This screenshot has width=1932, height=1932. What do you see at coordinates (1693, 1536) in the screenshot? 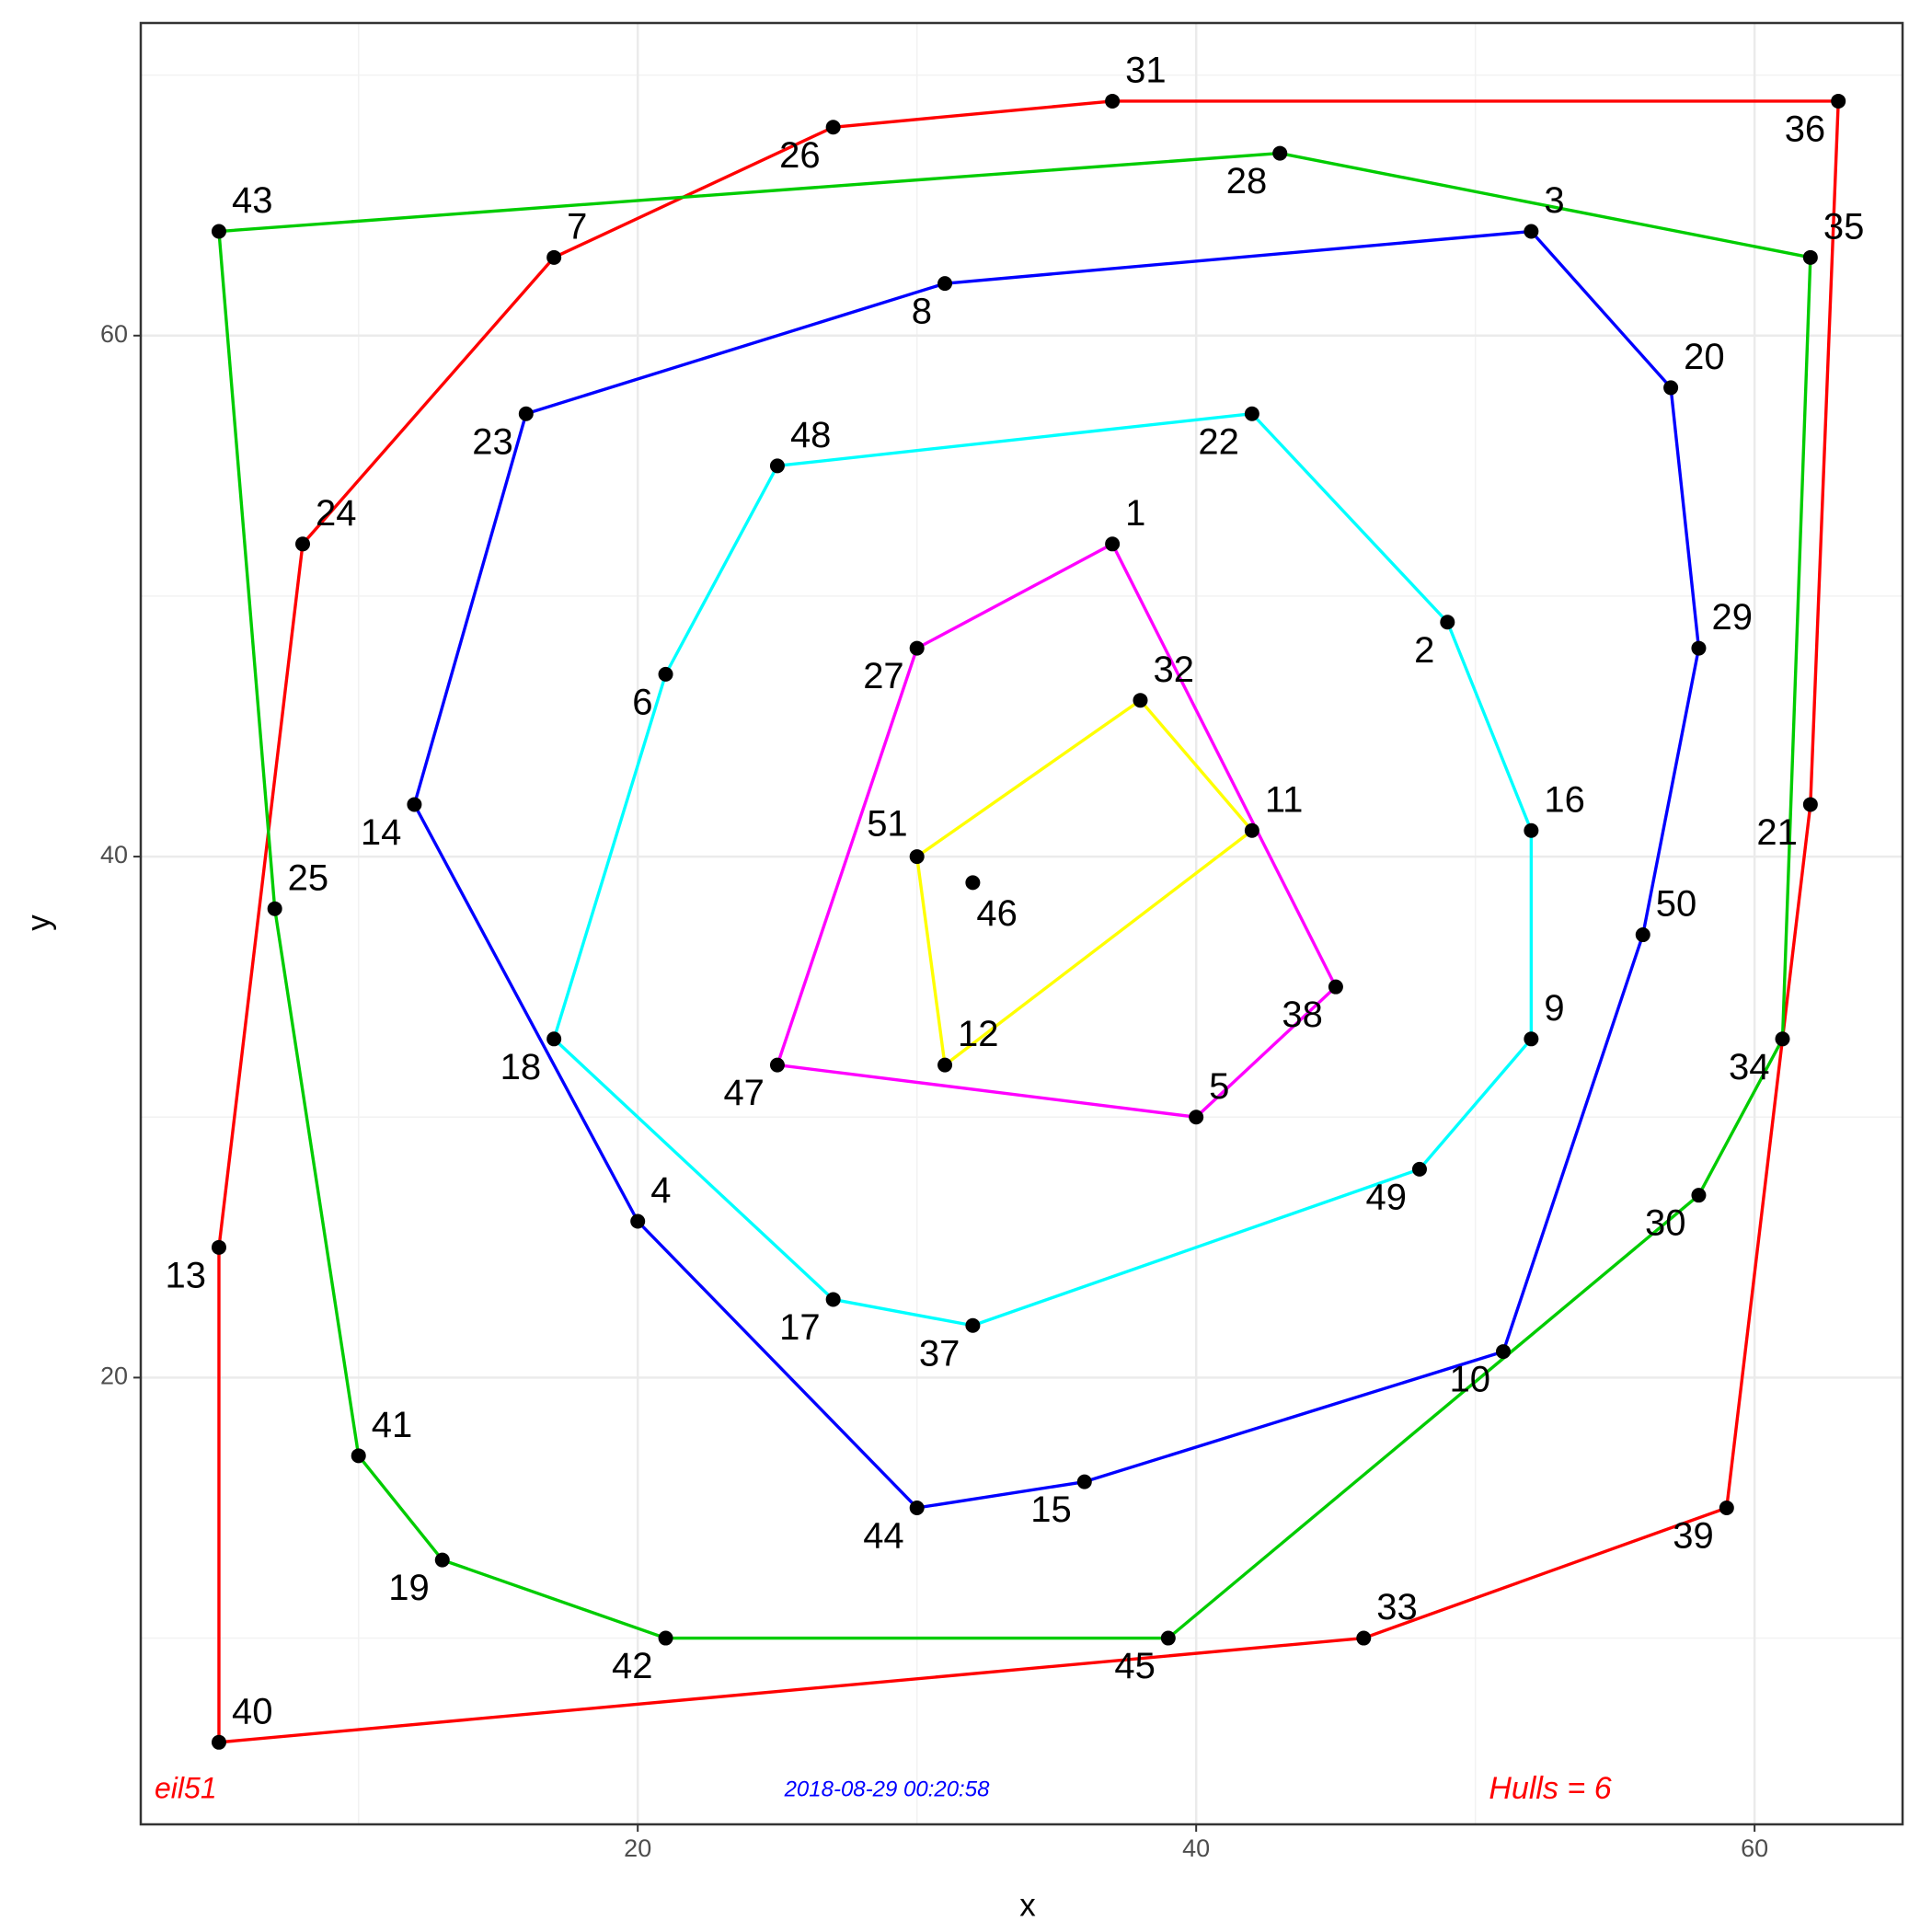
I see `point-label: 39` at bounding box center [1693, 1536].